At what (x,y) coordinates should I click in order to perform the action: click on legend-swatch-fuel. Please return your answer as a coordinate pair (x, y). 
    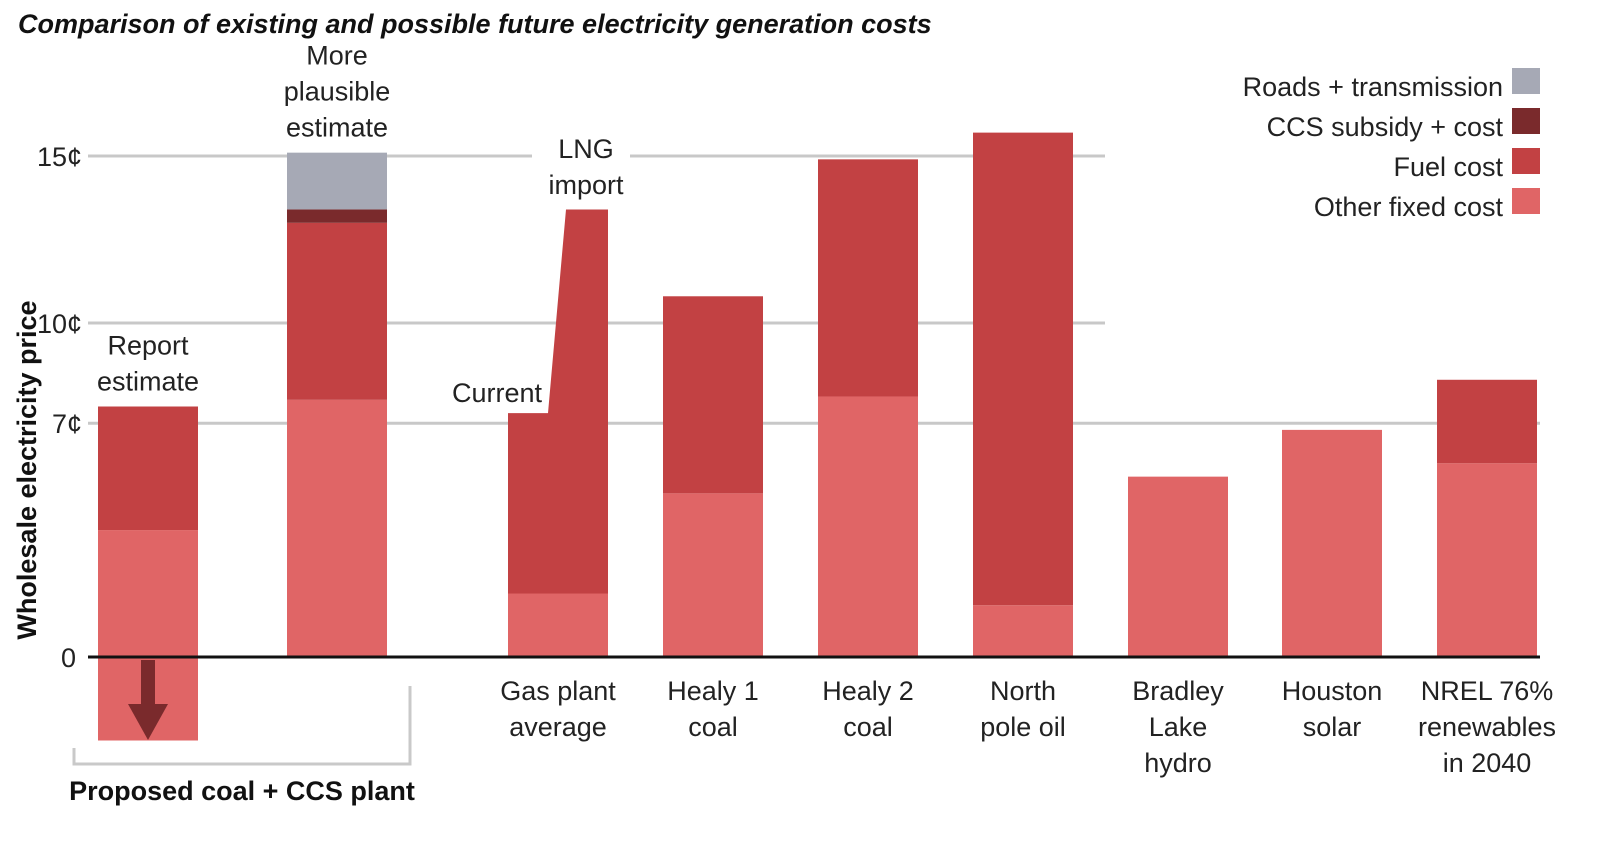
    Looking at the image, I should click on (1526, 161).